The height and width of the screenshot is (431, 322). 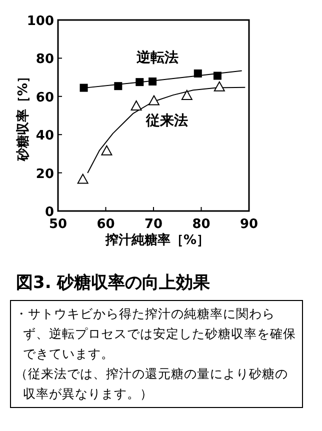 I want to click on y-tick-label: 100, so click(x=40, y=21).